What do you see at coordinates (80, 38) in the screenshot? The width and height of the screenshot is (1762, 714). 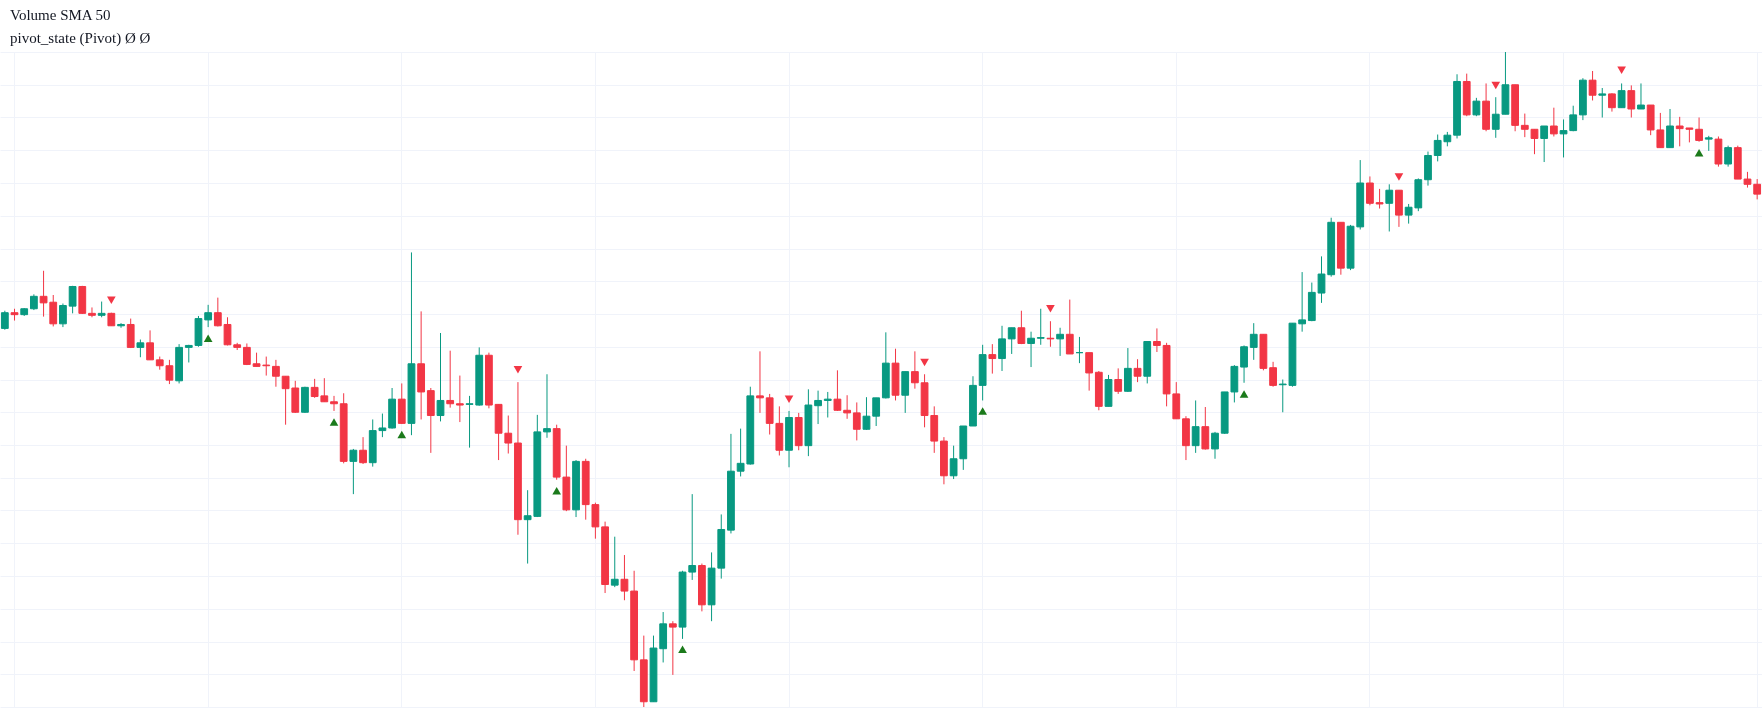 I see `text: pivot_state (Pivot) Ø Ø` at bounding box center [80, 38].